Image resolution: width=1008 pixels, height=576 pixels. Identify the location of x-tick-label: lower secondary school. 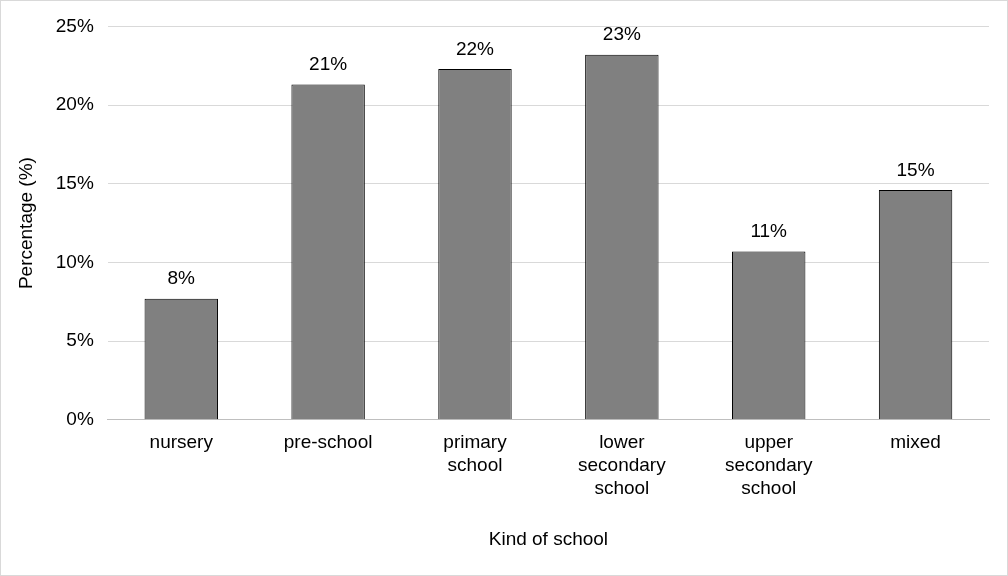
(622, 465).